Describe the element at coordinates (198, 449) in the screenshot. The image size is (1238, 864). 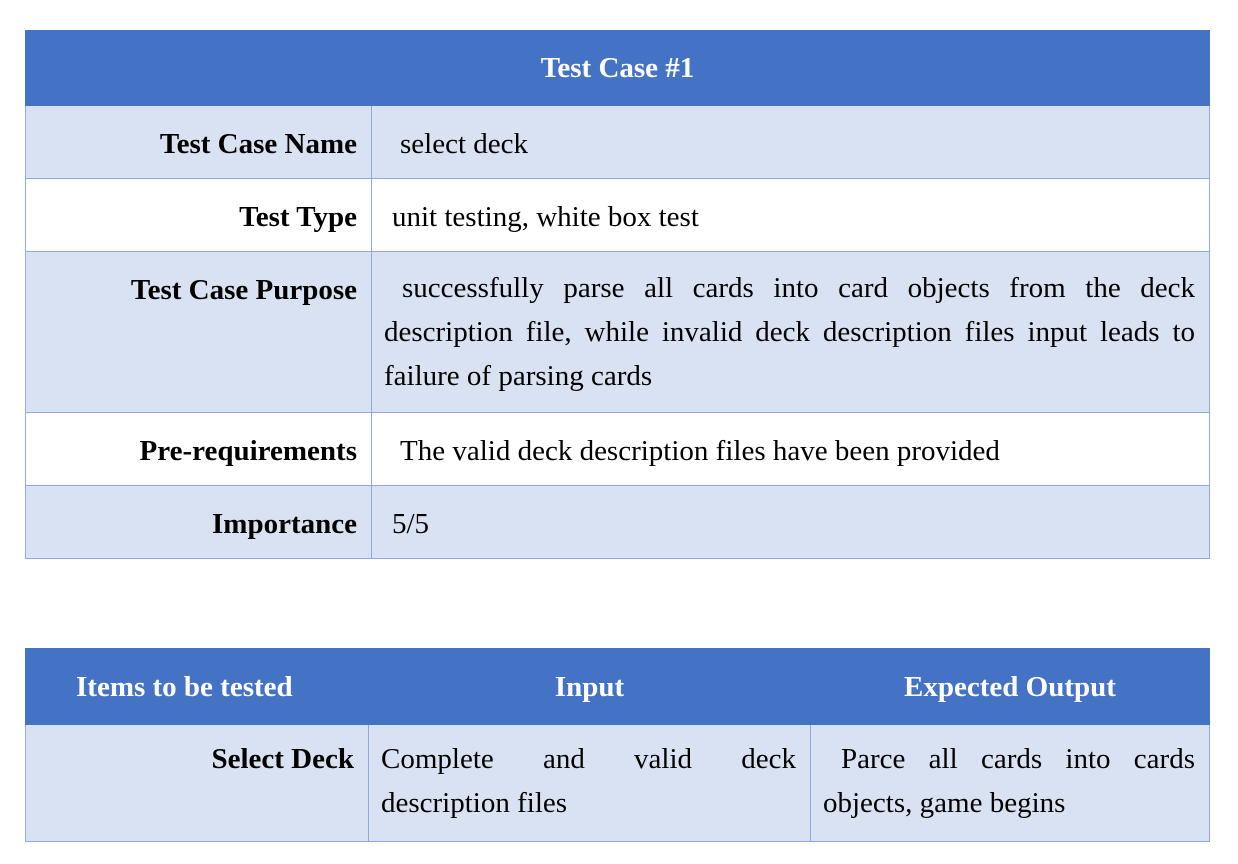
I see `row-label: Pre-requirements` at that location.